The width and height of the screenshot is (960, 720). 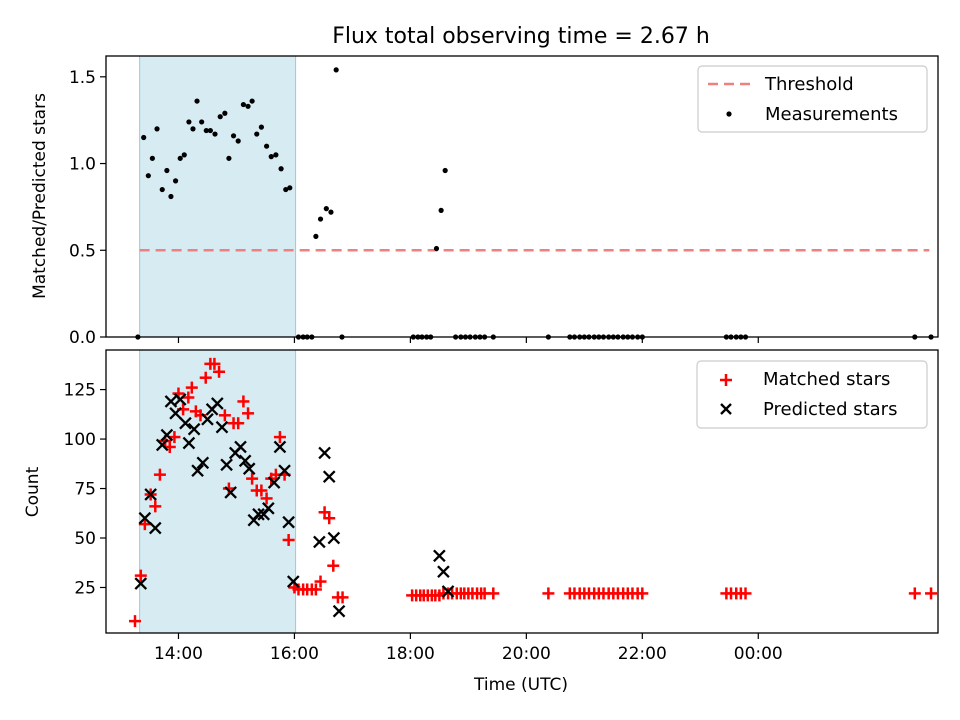 I want to click on x-tick-label: 22:00, so click(x=642, y=654).